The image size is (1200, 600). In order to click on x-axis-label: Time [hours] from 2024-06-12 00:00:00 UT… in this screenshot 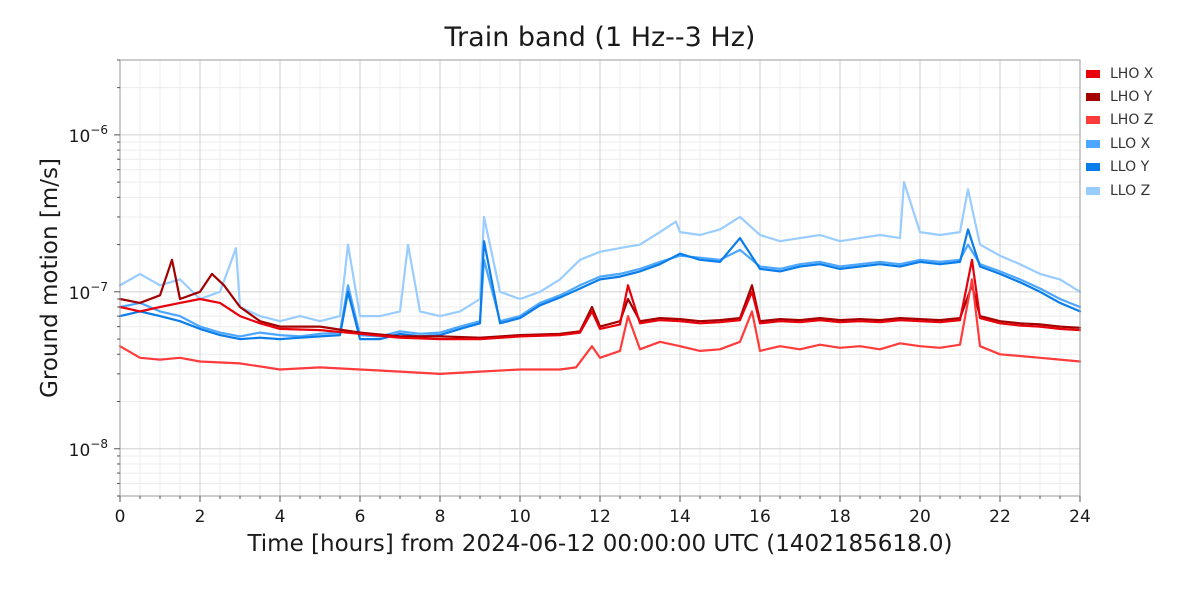, I will do `click(600, 544)`.